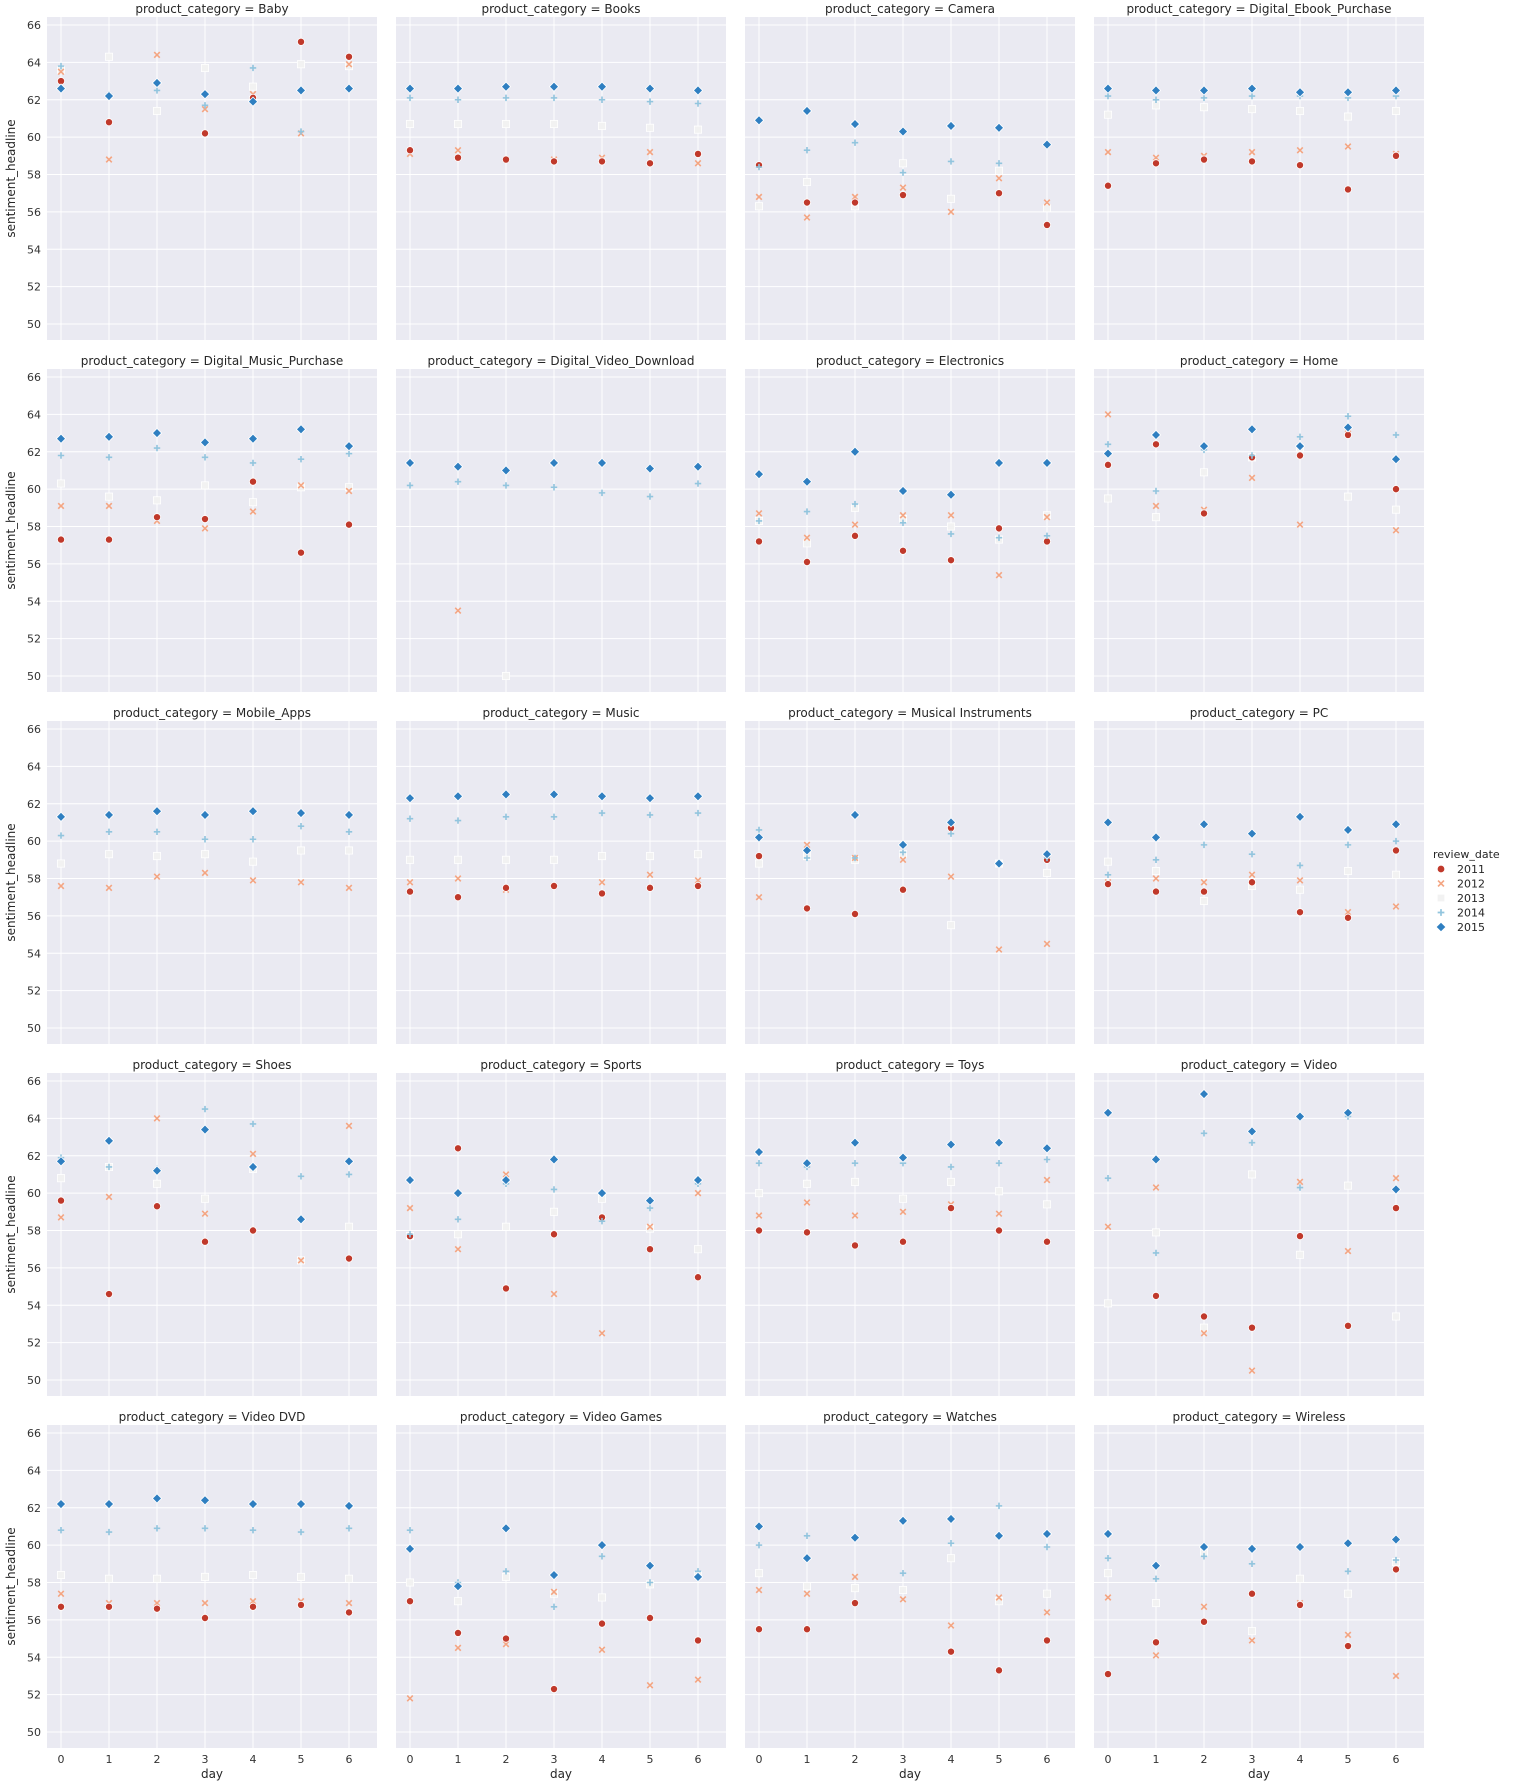 The image size is (1531, 1788). What do you see at coordinates (910, 171) in the screenshot?
I see `facet-panel: product_category = Camera` at bounding box center [910, 171].